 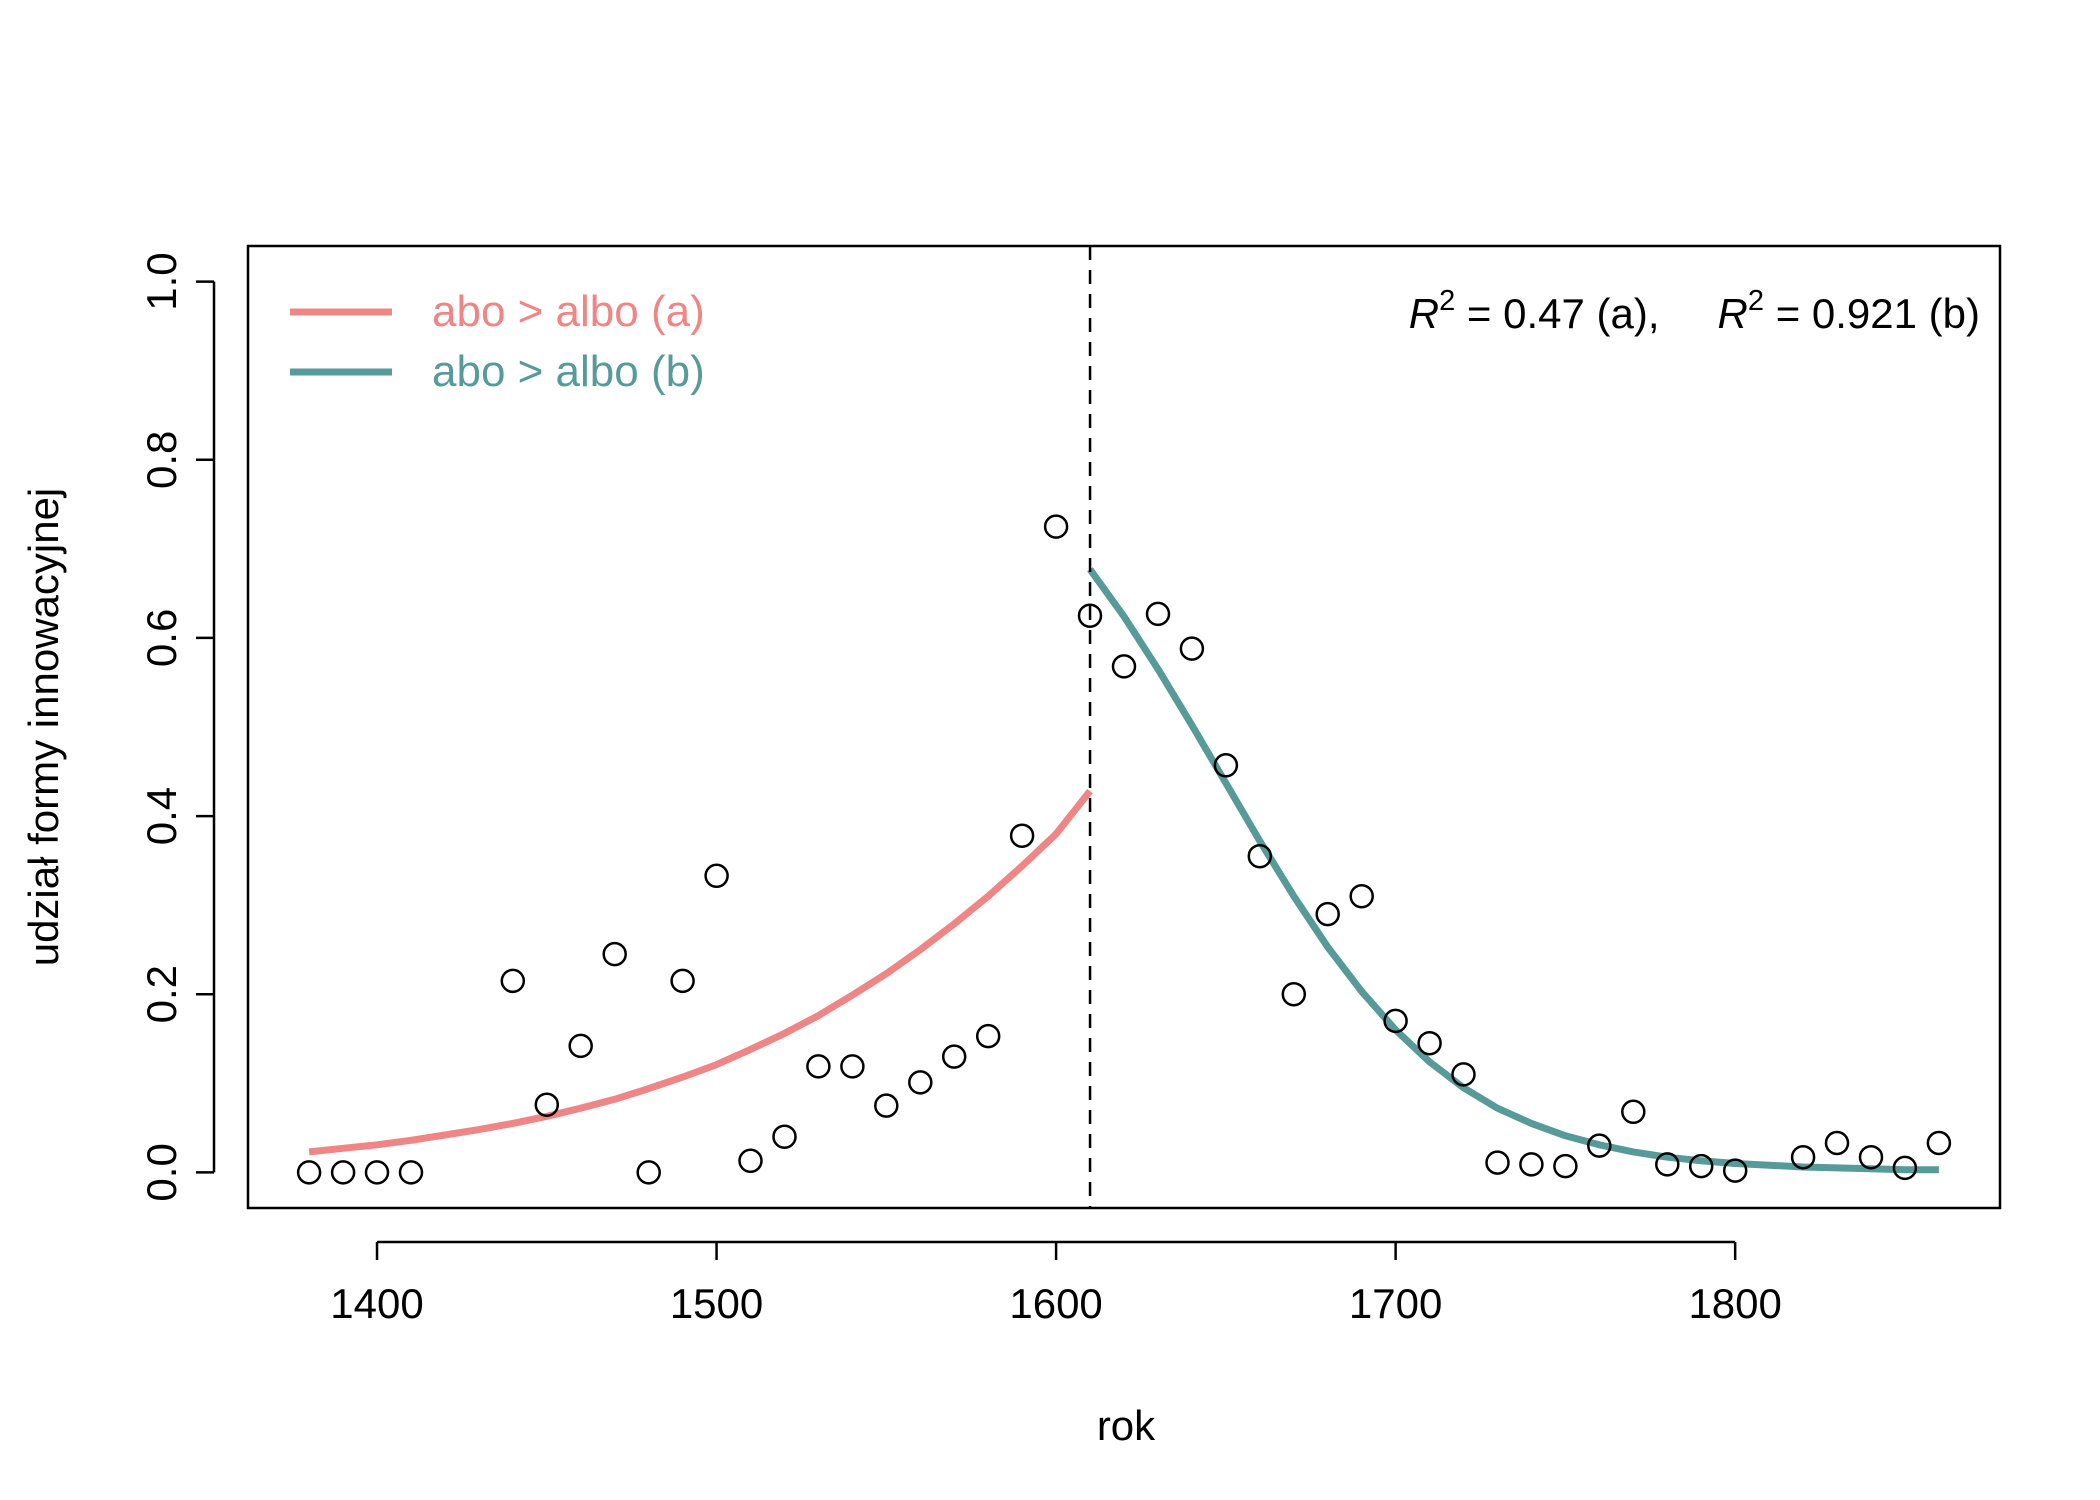 What do you see at coordinates (1733, 313) in the screenshot?
I see `r-symbol-b: R` at bounding box center [1733, 313].